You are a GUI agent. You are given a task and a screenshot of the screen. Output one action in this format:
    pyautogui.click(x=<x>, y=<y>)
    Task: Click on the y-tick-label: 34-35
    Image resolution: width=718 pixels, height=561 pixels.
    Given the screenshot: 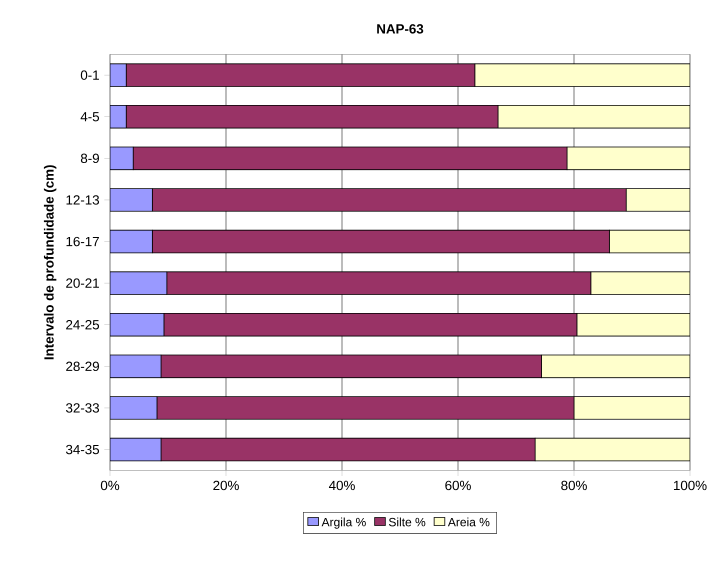 What is the action you would take?
    pyautogui.click(x=83, y=449)
    